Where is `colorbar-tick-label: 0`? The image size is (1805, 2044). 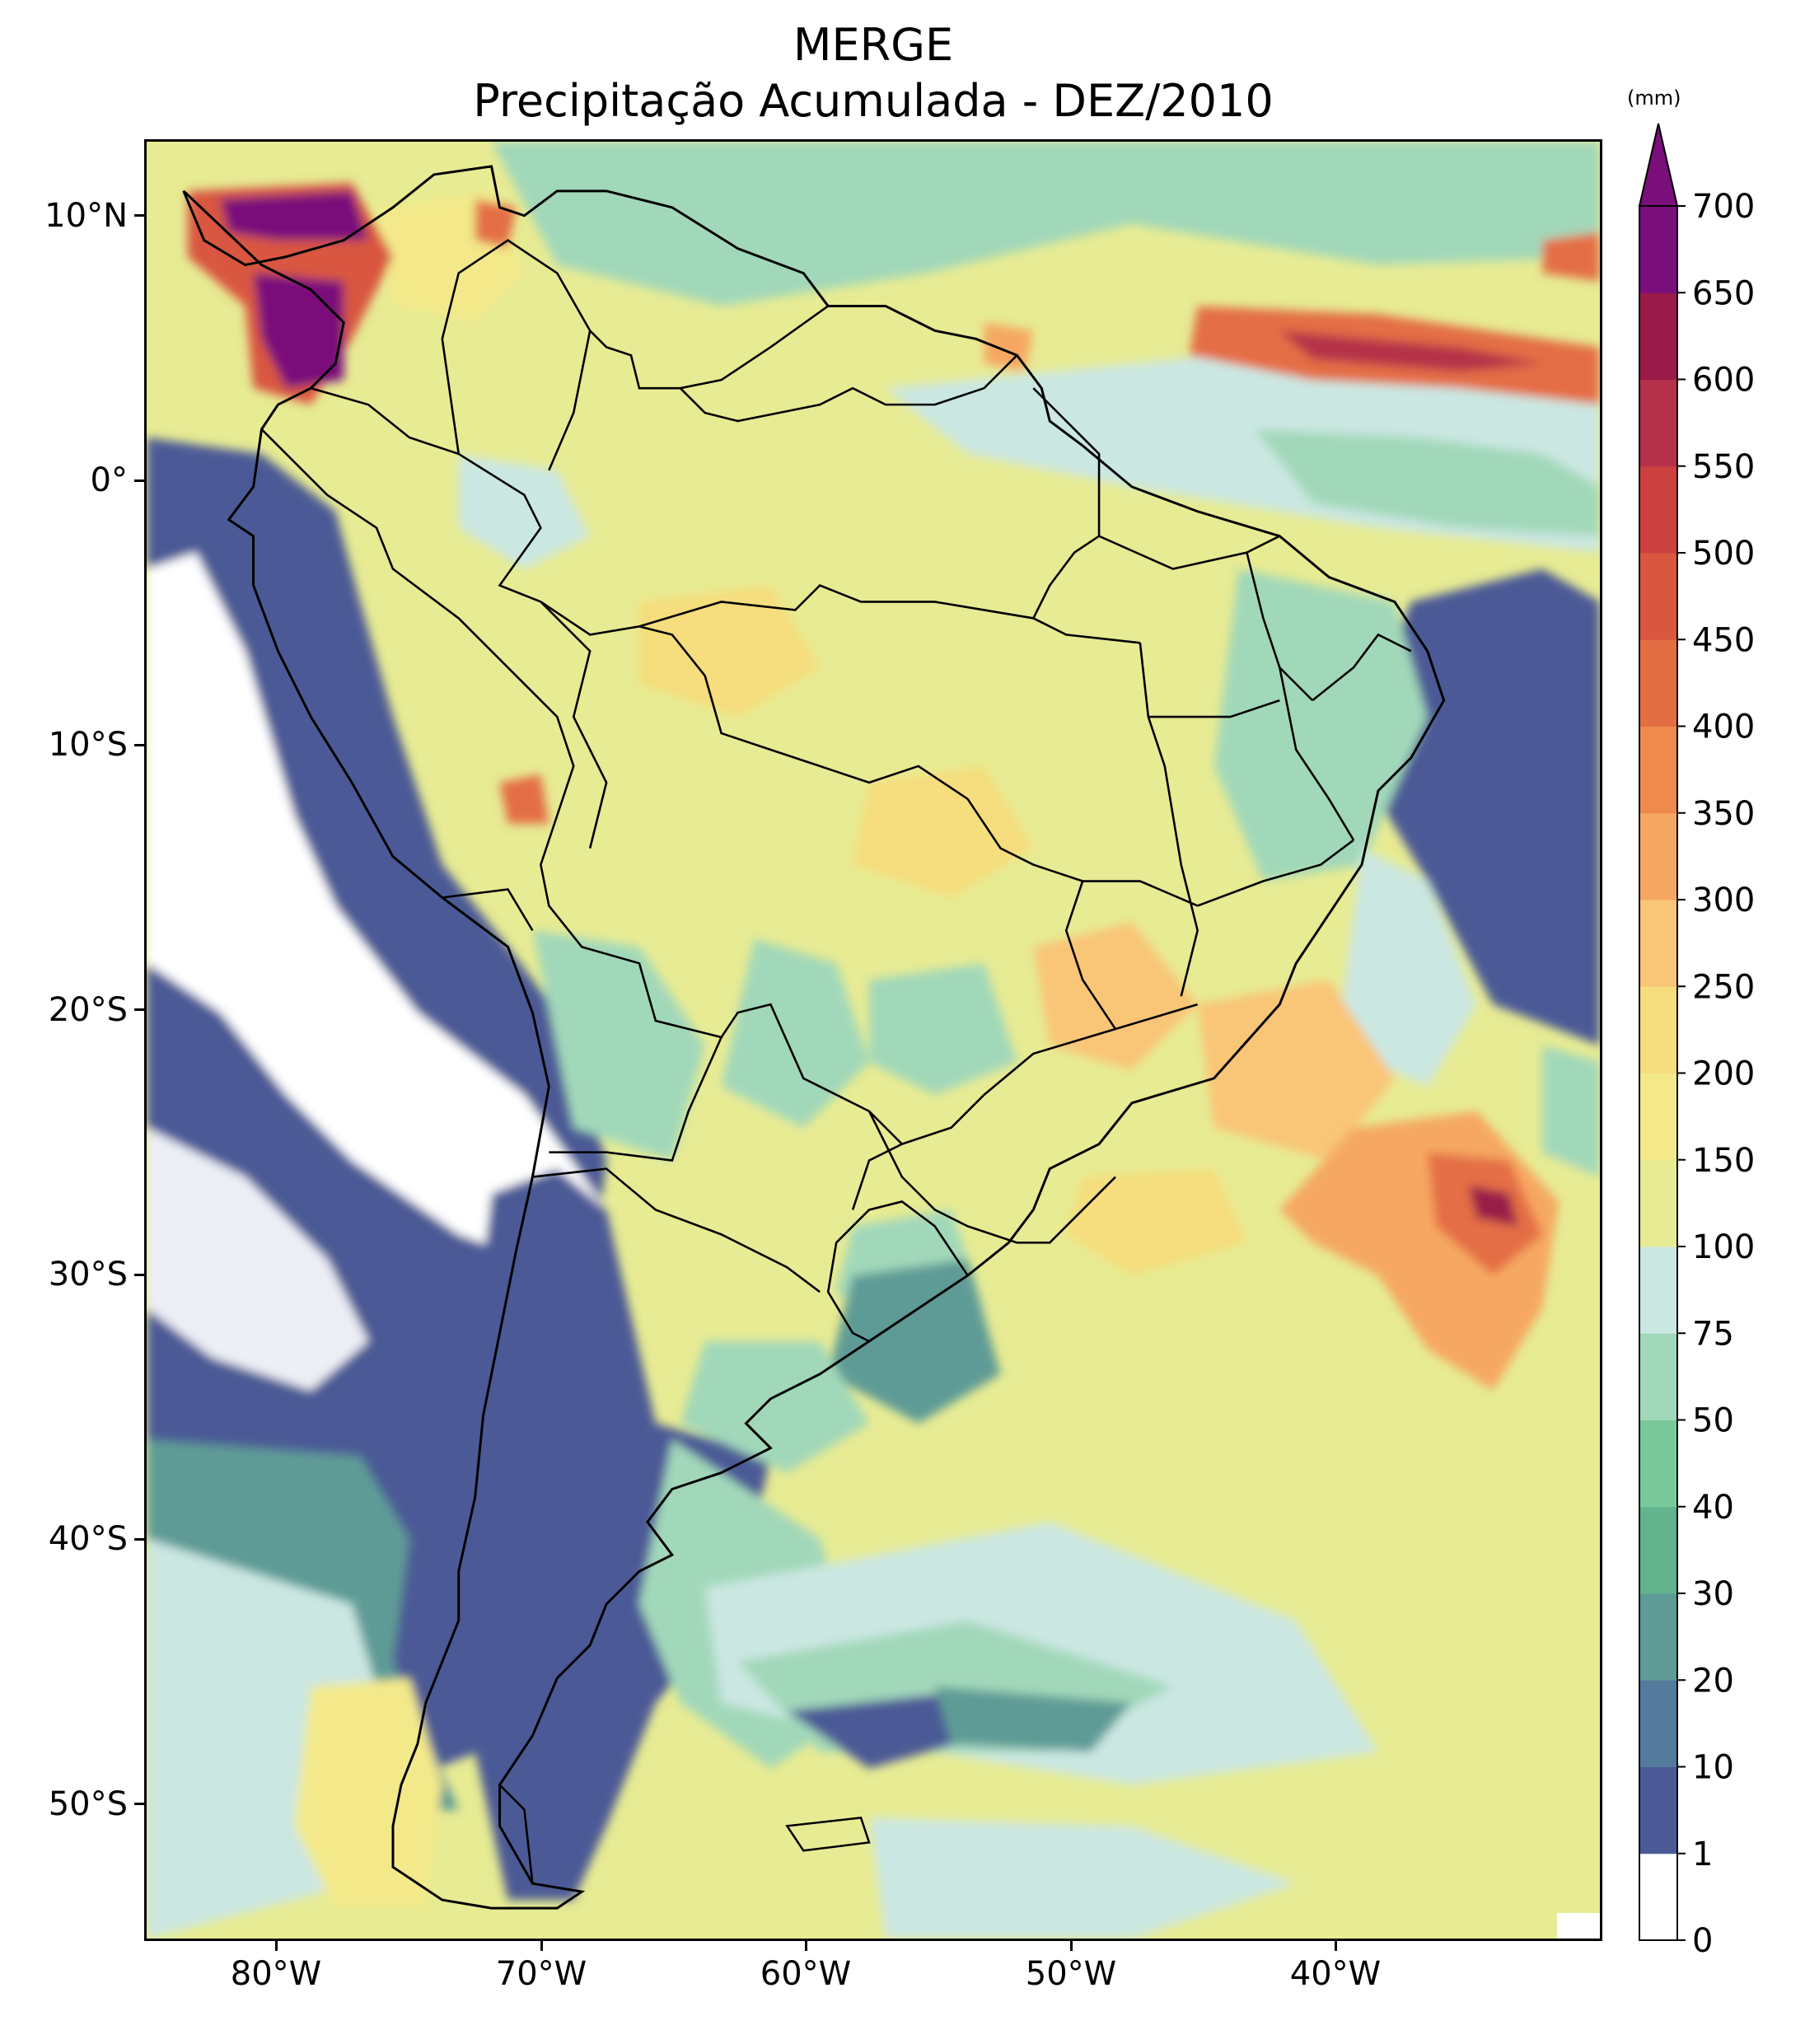
colorbar-tick-label: 0 is located at coordinates (1703, 1941).